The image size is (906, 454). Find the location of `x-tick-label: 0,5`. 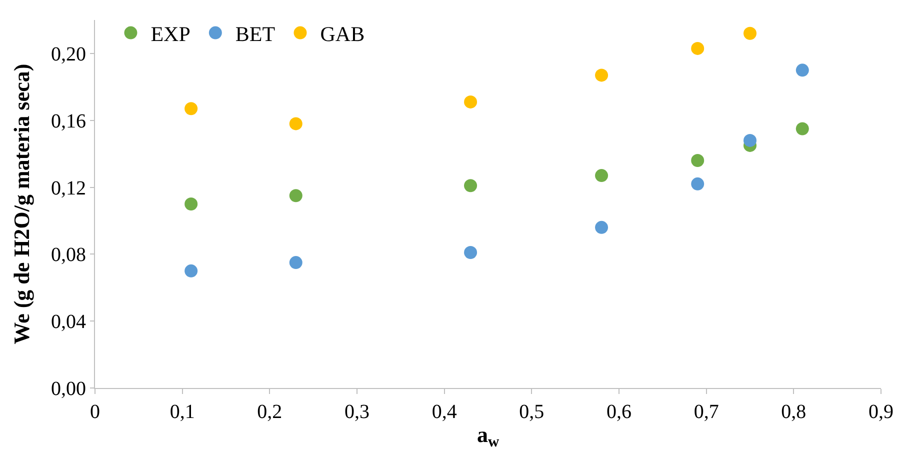

x-tick-label: 0,5 is located at coordinates (531, 412).